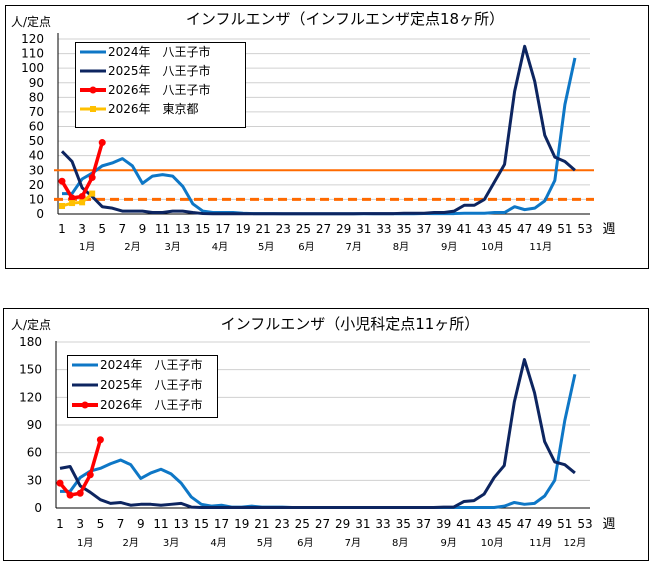 This screenshot has height=563, width=654. What do you see at coordinates (350, 324) in the screenshot?
I see `chart-title: インフルエンザ（小児科定点11ヶ所）` at bounding box center [350, 324].